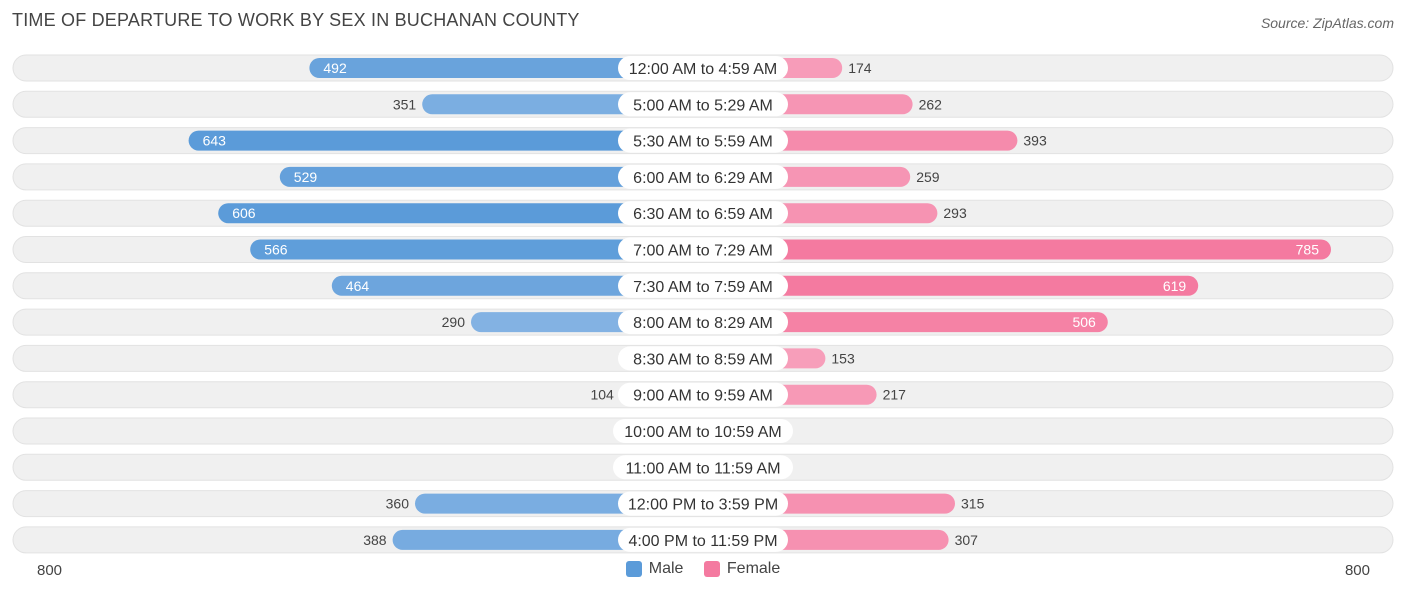 This screenshot has height=595, width=1406. I want to click on category-label: 10:00 AM to 10:59 AM, so click(702, 432).